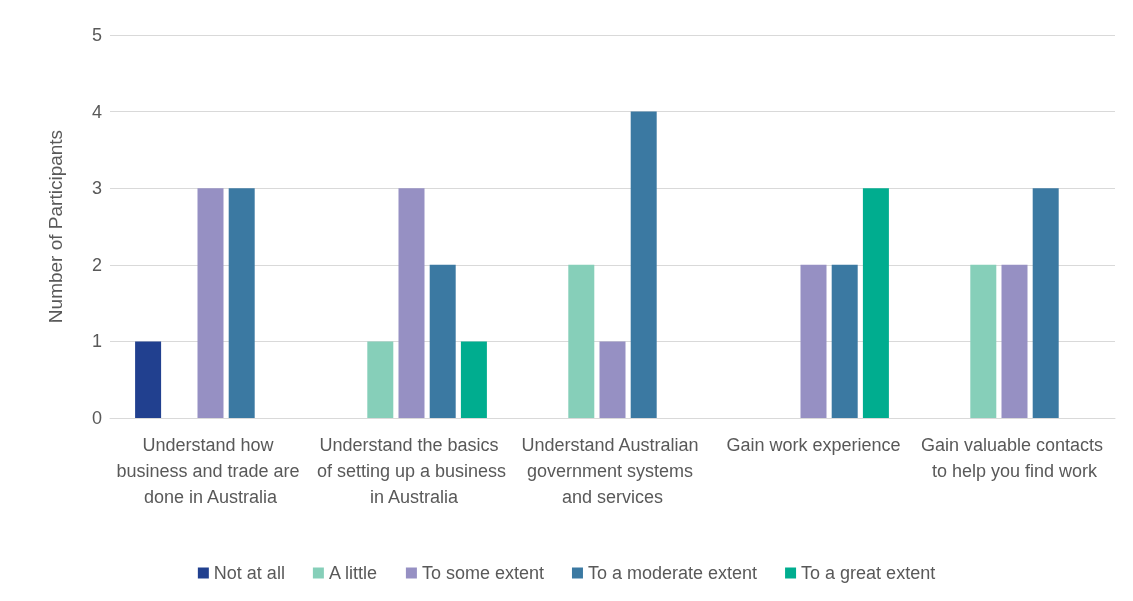 The width and height of the screenshot is (1133, 601). I want to click on x-tick-label: Understand the basics of setting up a business in Australia, so click(411, 471).